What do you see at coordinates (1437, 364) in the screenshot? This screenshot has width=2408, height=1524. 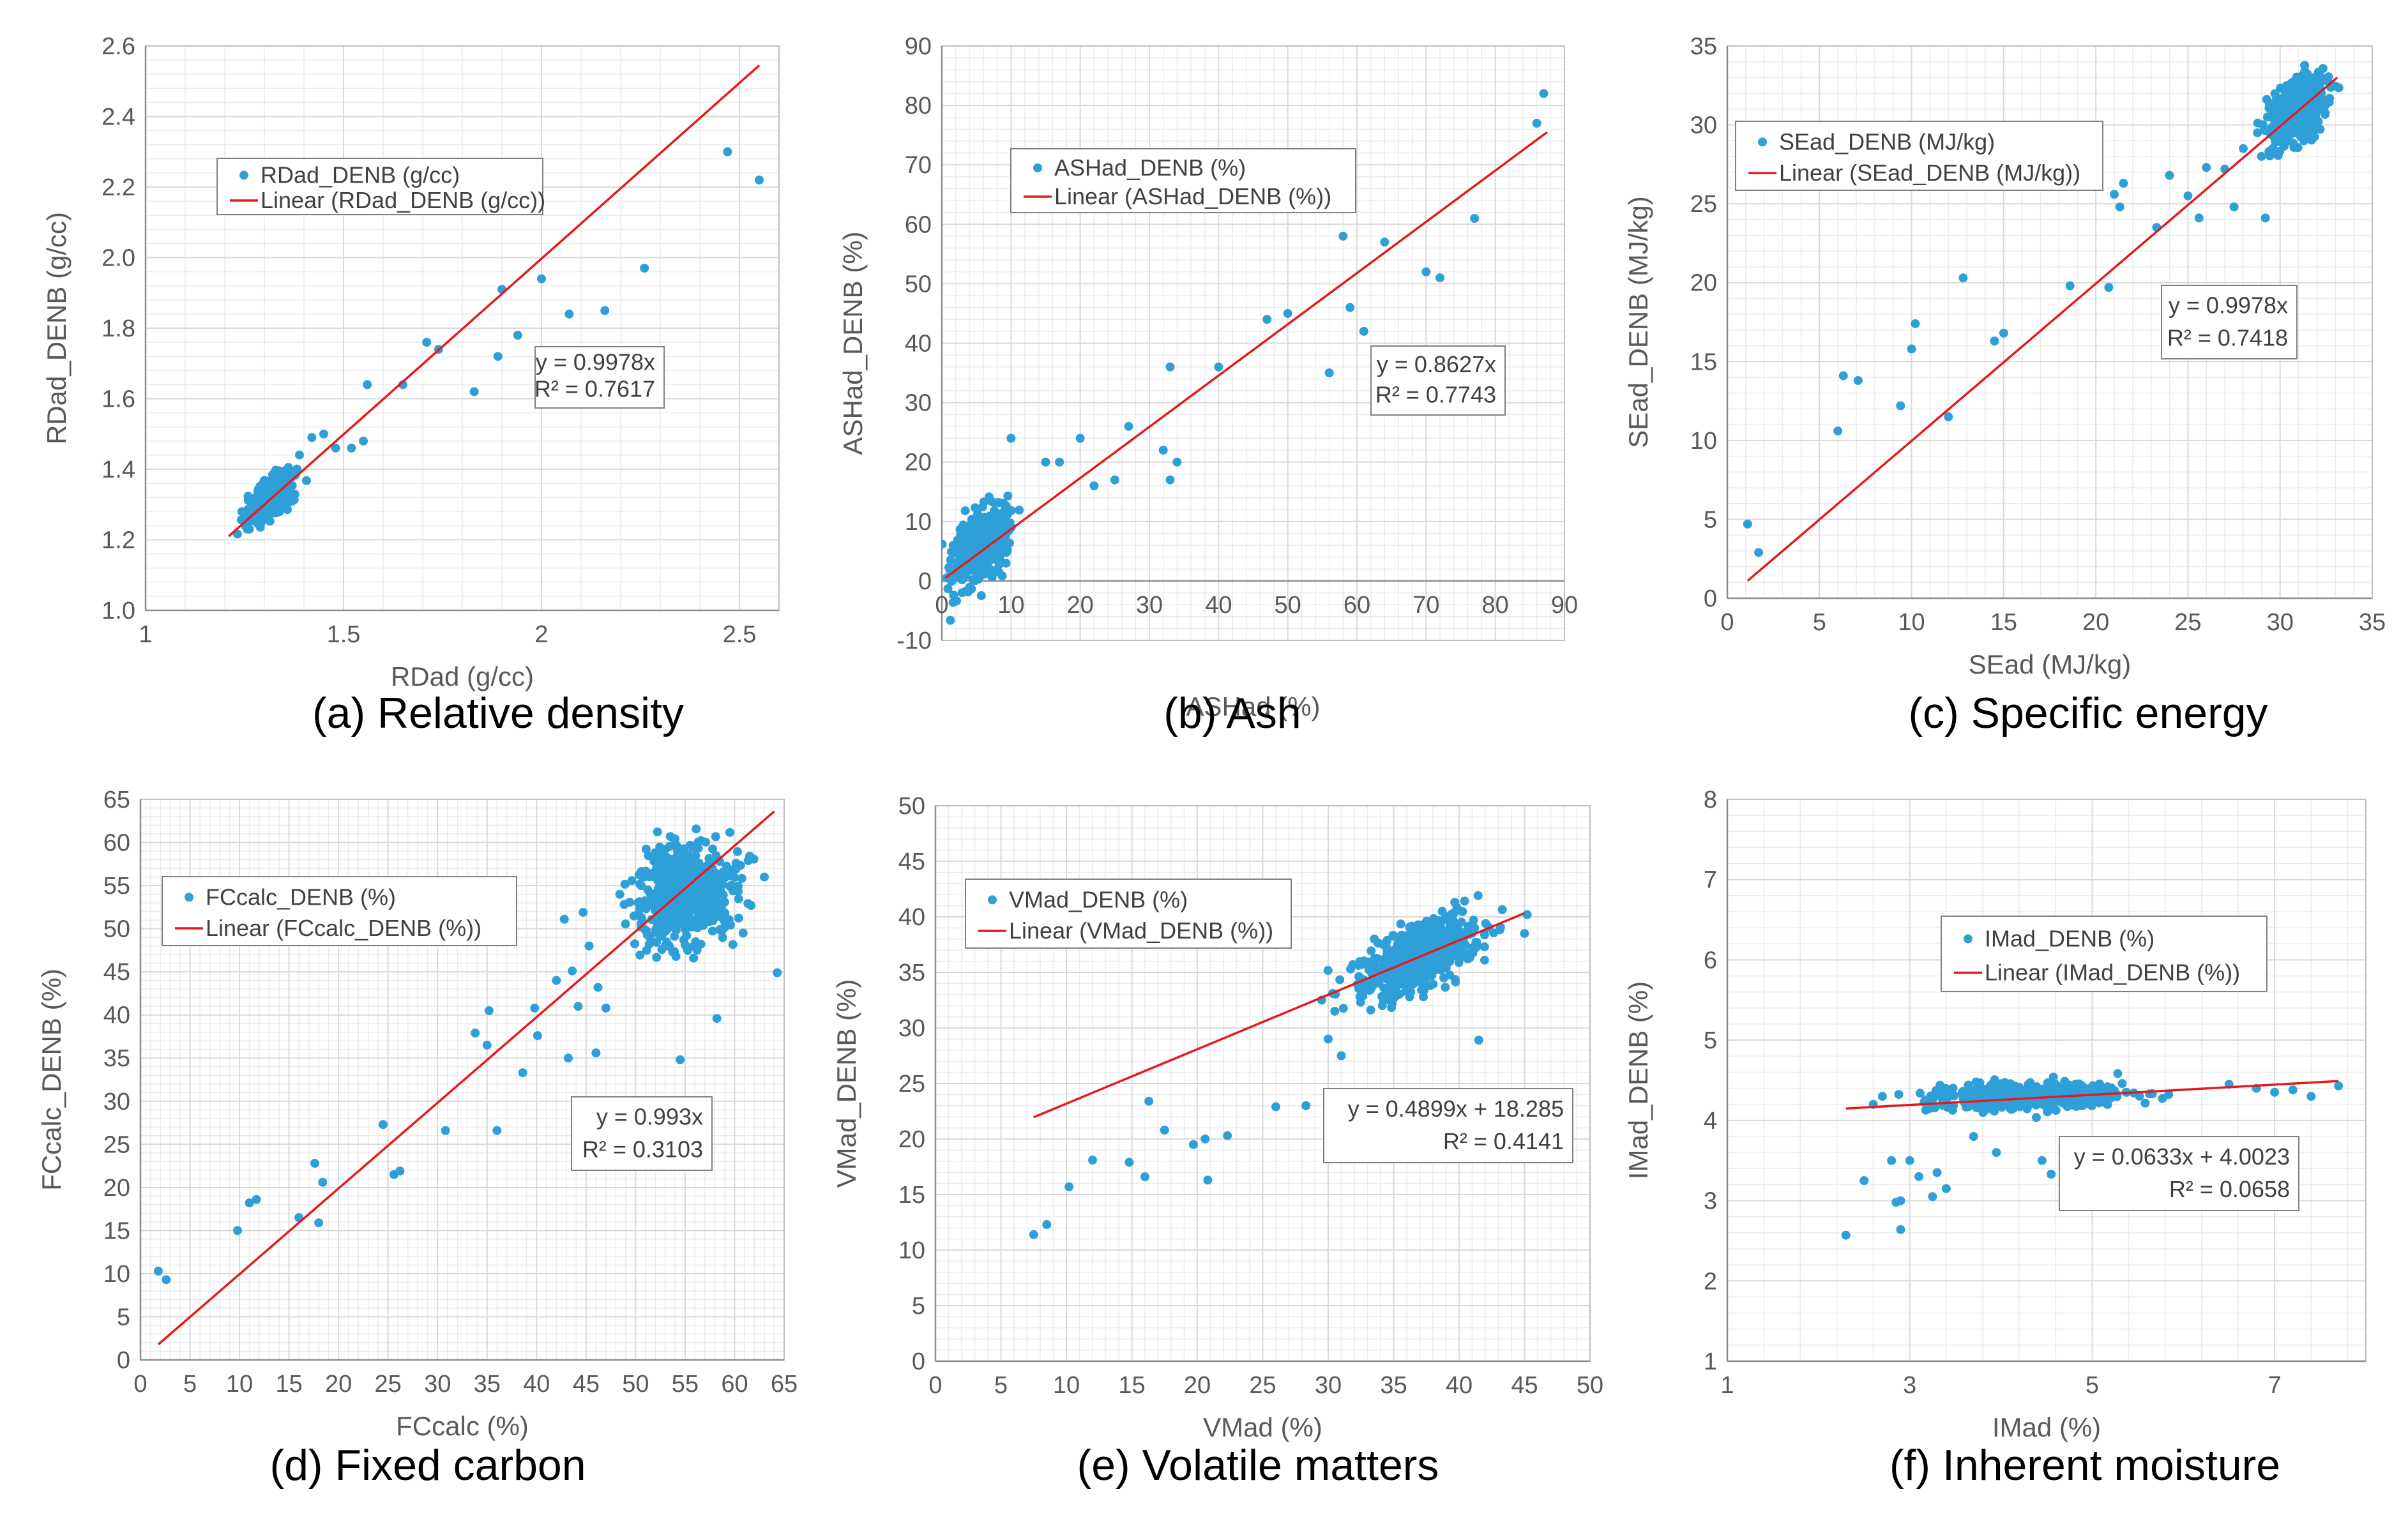 I see `equation-text: y = 0.8627x` at bounding box center [1437, 364].